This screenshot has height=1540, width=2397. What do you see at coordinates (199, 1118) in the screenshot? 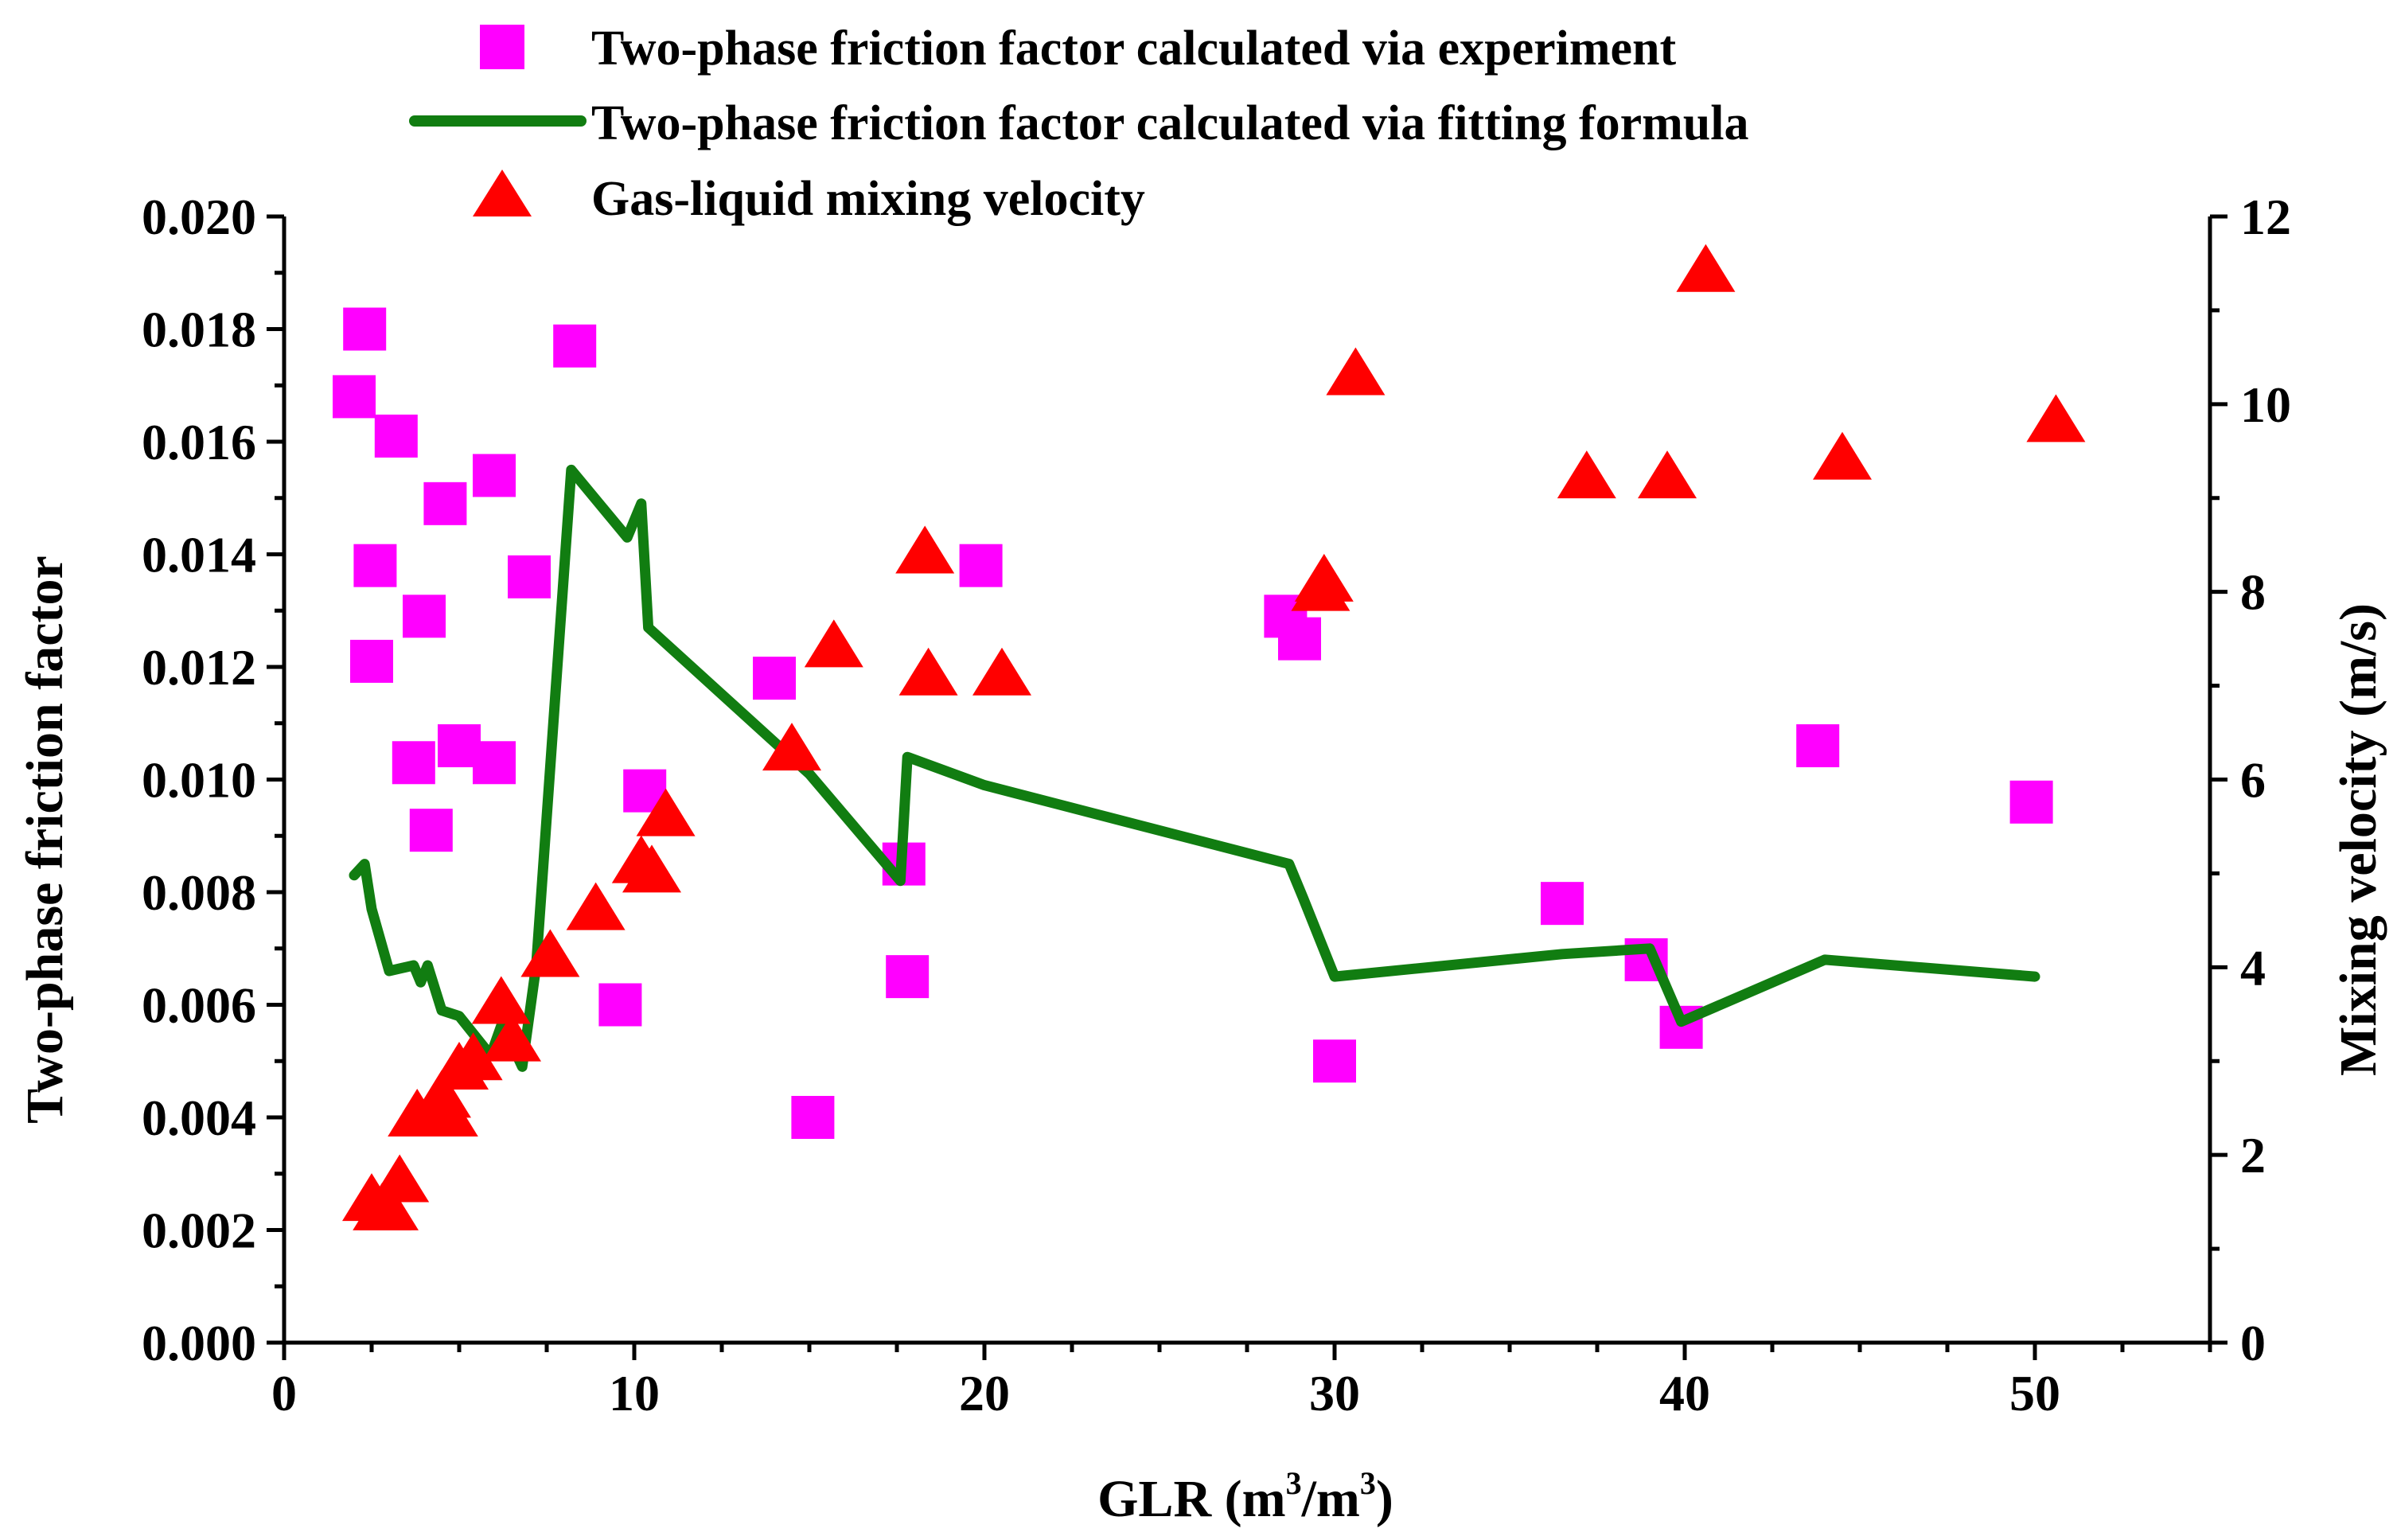
I see `y-left-tick-label: 0.004` at bounding box center [199, 1118].